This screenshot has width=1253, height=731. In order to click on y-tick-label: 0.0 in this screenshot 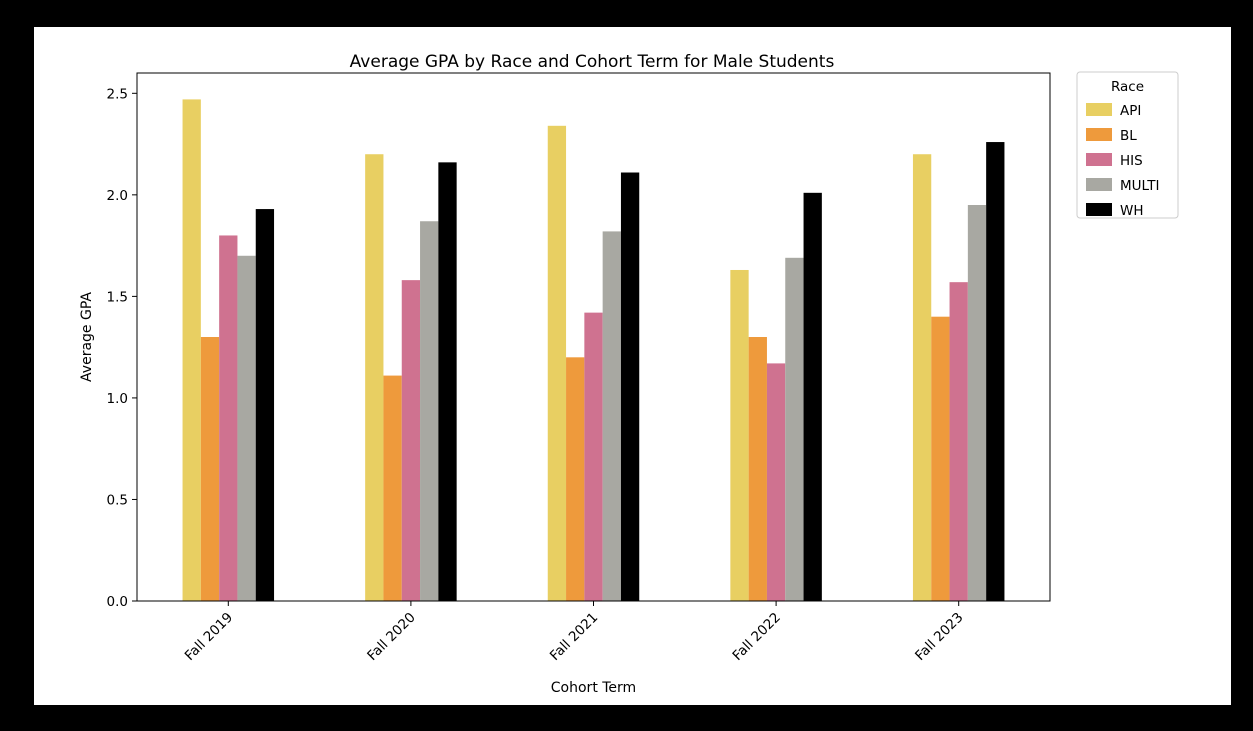, I will do `click(117, 602)`.